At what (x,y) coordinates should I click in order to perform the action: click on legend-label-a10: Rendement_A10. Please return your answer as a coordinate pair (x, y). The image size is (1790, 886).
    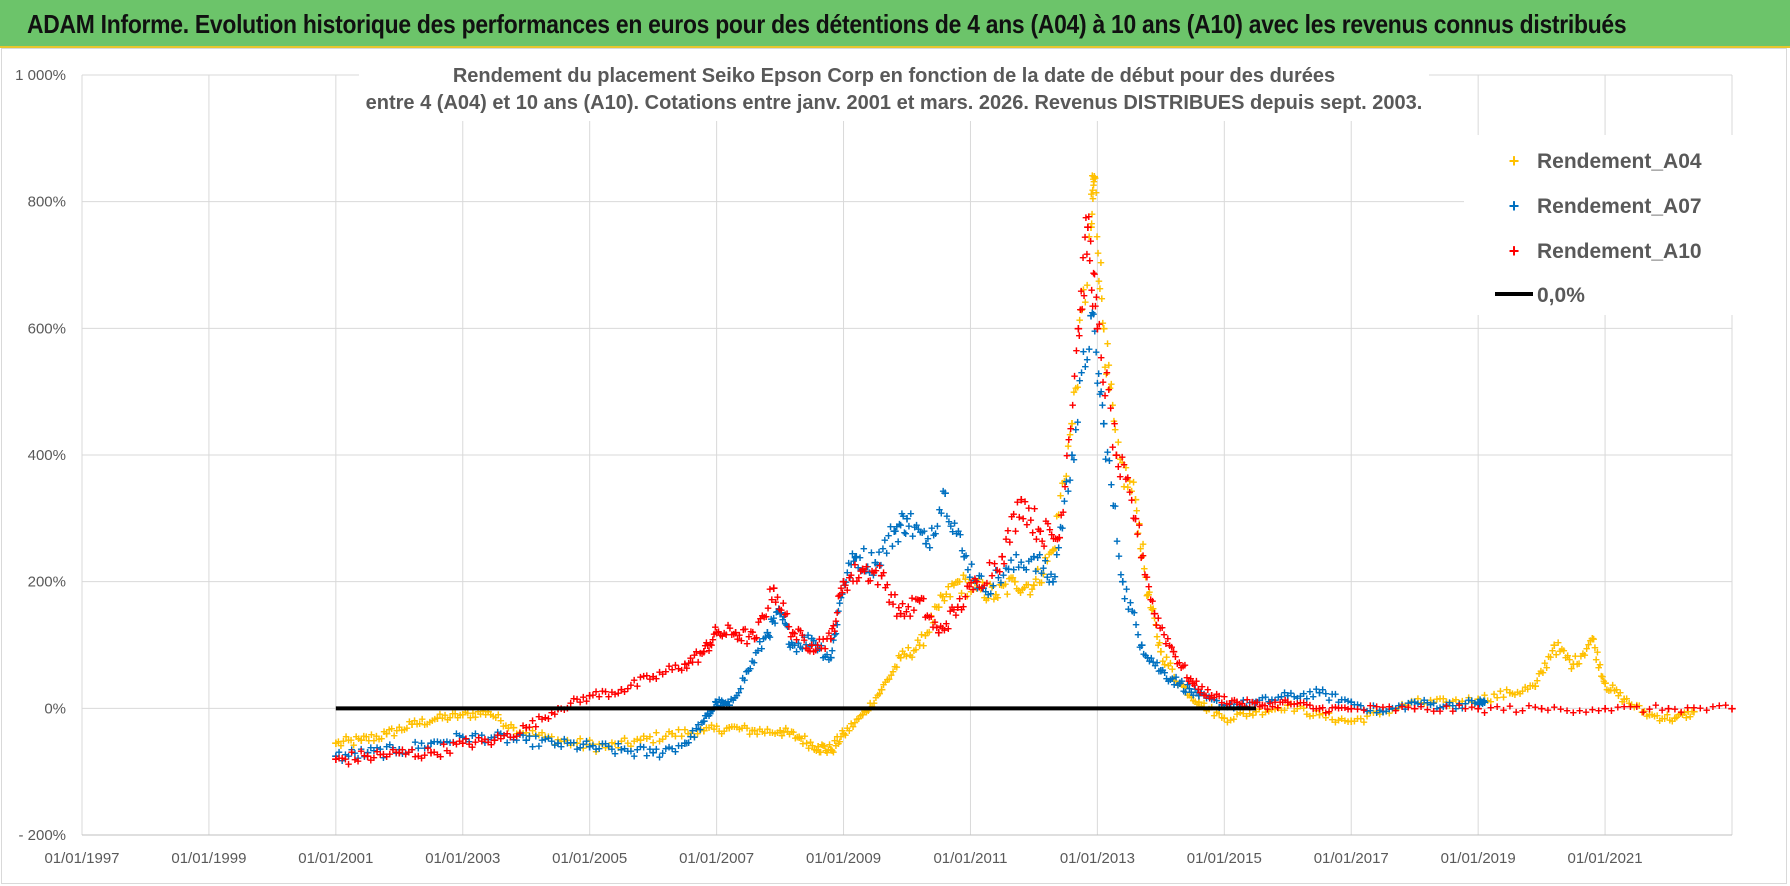
    Looking at the image, I should click on (1619, 251).